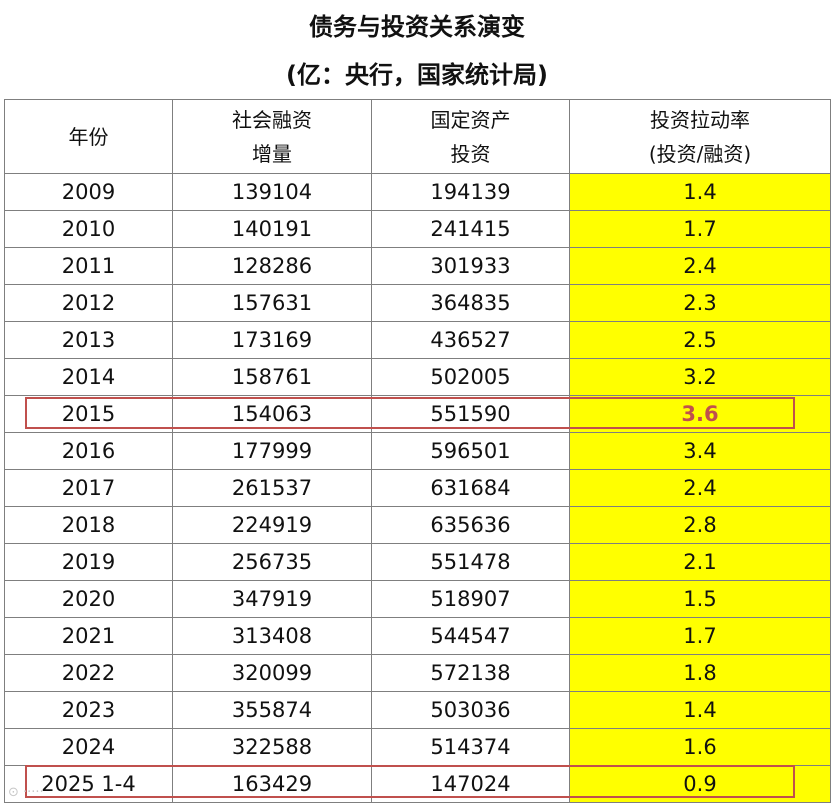 Image resolution: width=834 pixels, height=806 pixels. I want to click on ratio-cell: 0.9, so click(700, 784).